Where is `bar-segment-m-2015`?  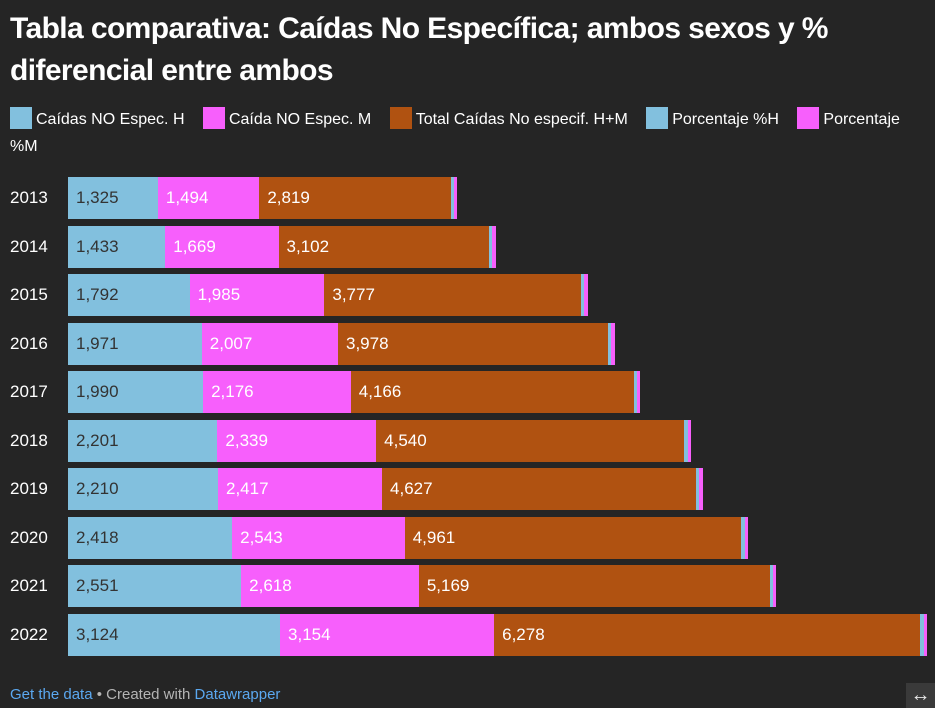
bar-segment-m-2015 is located at coordinates (257, 295).